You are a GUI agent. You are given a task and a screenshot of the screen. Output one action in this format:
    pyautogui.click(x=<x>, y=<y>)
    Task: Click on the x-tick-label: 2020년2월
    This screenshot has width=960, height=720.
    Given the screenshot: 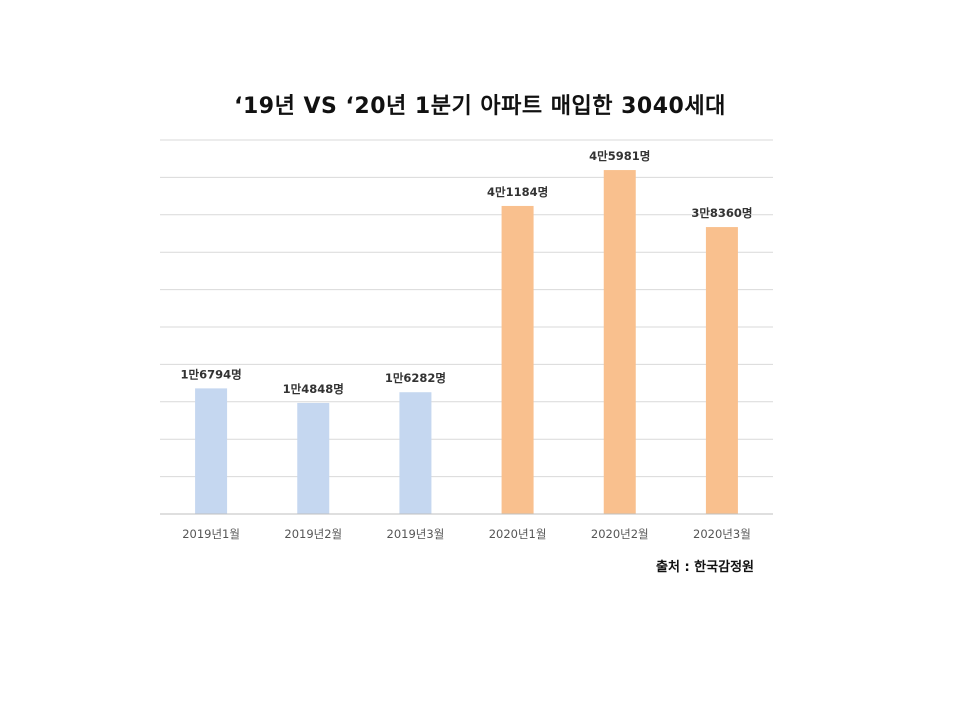 What is the action you would take?
    pyautogui.click(x=620, y=534)
    